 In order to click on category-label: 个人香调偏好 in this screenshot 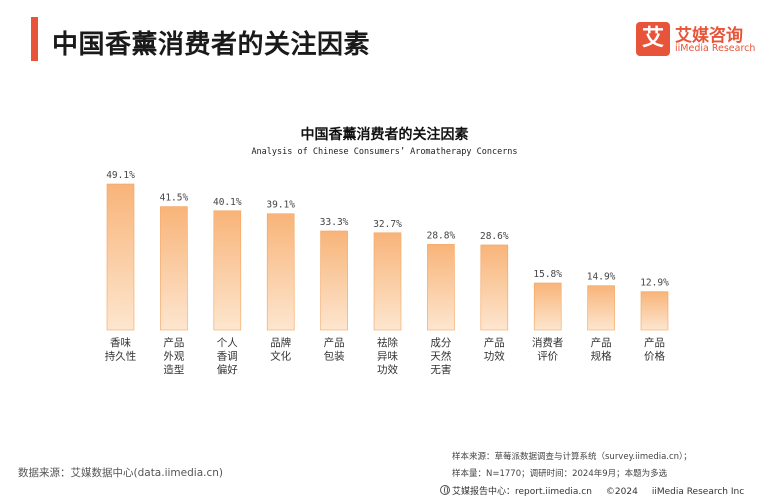, I will do `click(227, 356)`.